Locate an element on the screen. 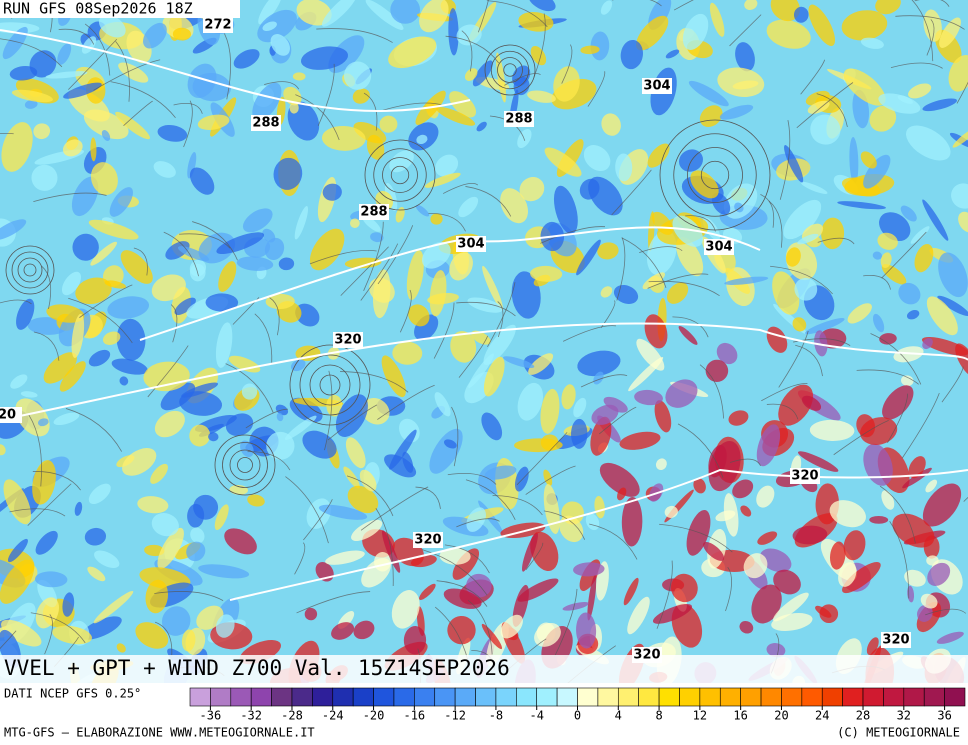 This screenshot has height=745, width=968. isoline is located at coordinates (484, 371).